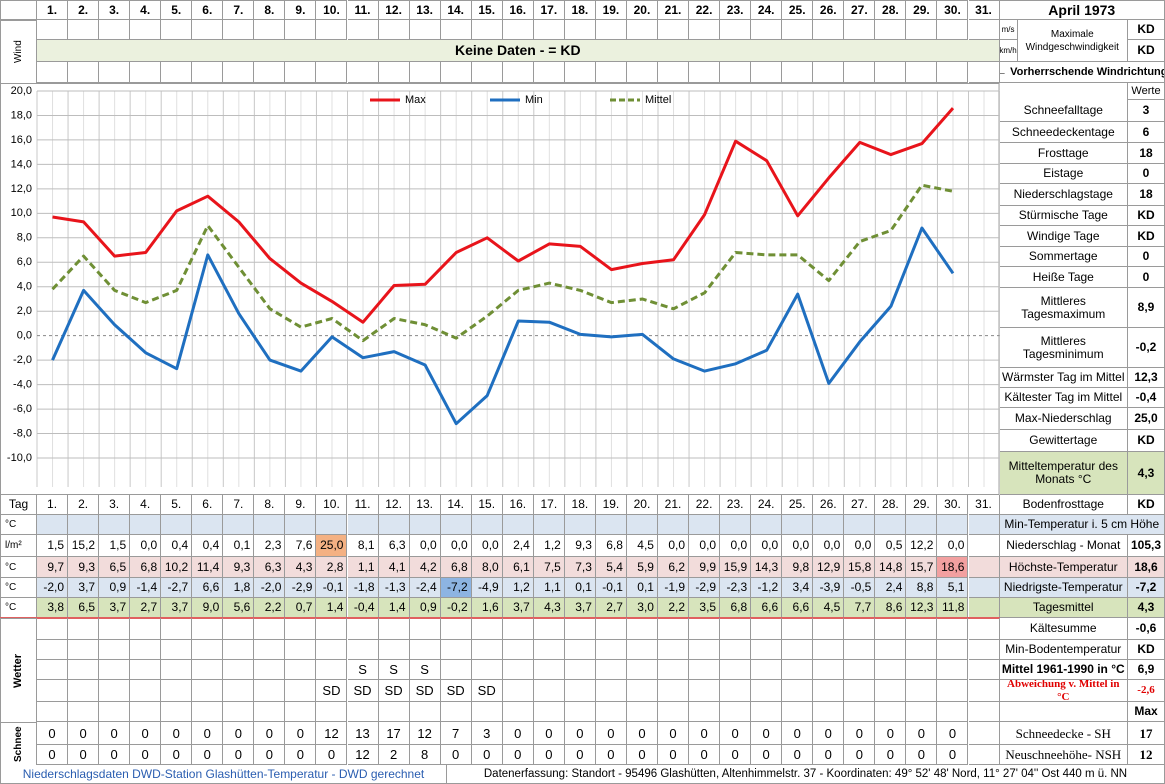 The width and height of the screenshot is (1165, 784). I want to click on stat-label: Schneedeckentage, so click(1063, 132).